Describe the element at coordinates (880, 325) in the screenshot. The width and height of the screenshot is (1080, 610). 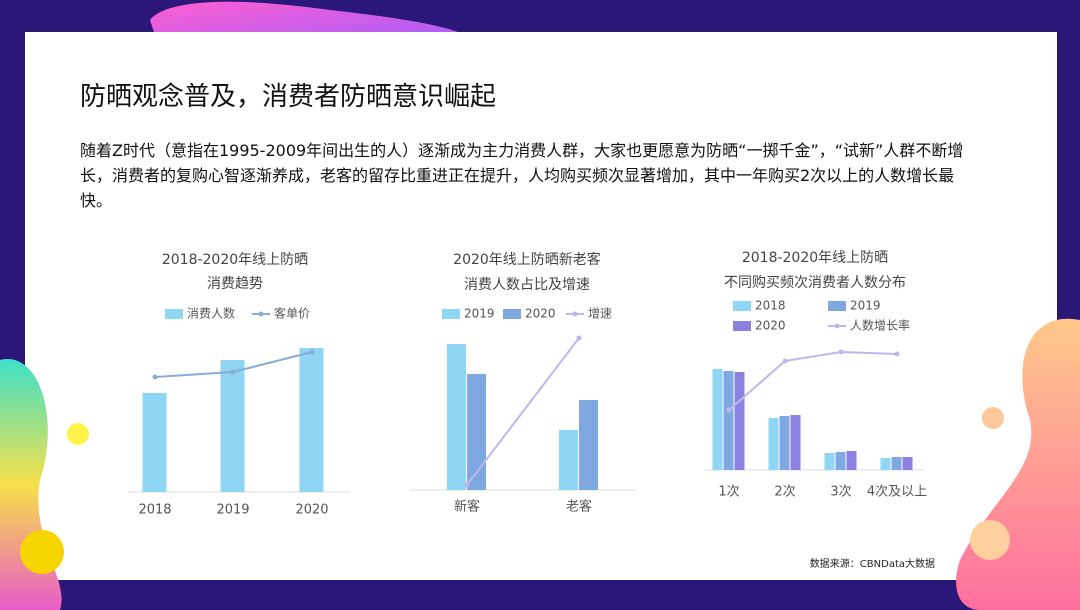
I see `legend-label: 人数增长率` at that location.